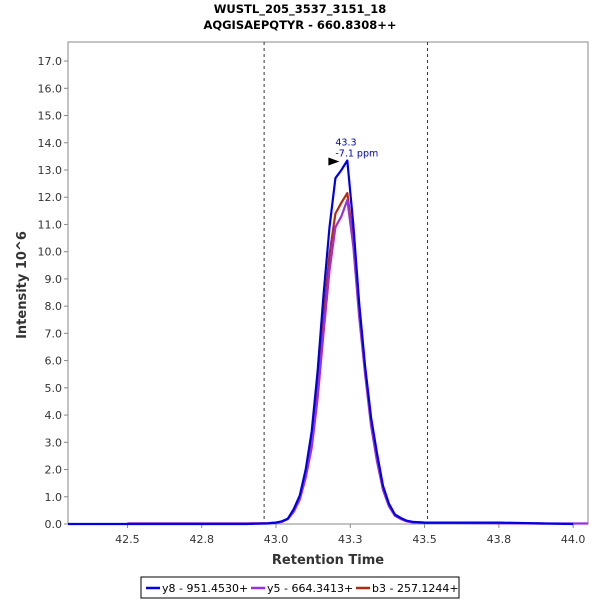 The height and width of the screenshot is (600, 600). I want to click on y-tick-label: 2.0, so click(54, 470).